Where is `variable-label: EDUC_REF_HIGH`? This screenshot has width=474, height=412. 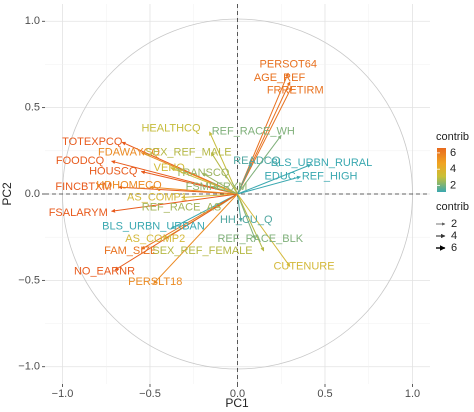
variable-label: EDUC_REF_HIGH is located at coordinates (311, 177).